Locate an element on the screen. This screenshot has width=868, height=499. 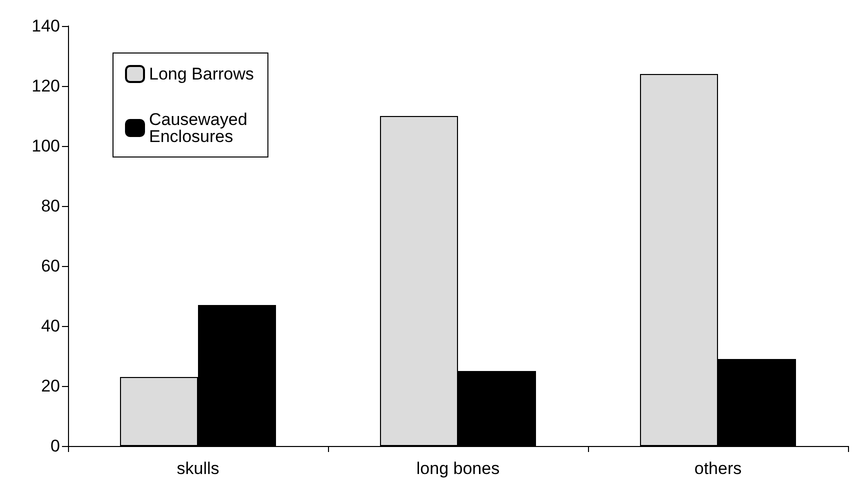
y-tick-label: 60 is located at coordinates (50, 266).